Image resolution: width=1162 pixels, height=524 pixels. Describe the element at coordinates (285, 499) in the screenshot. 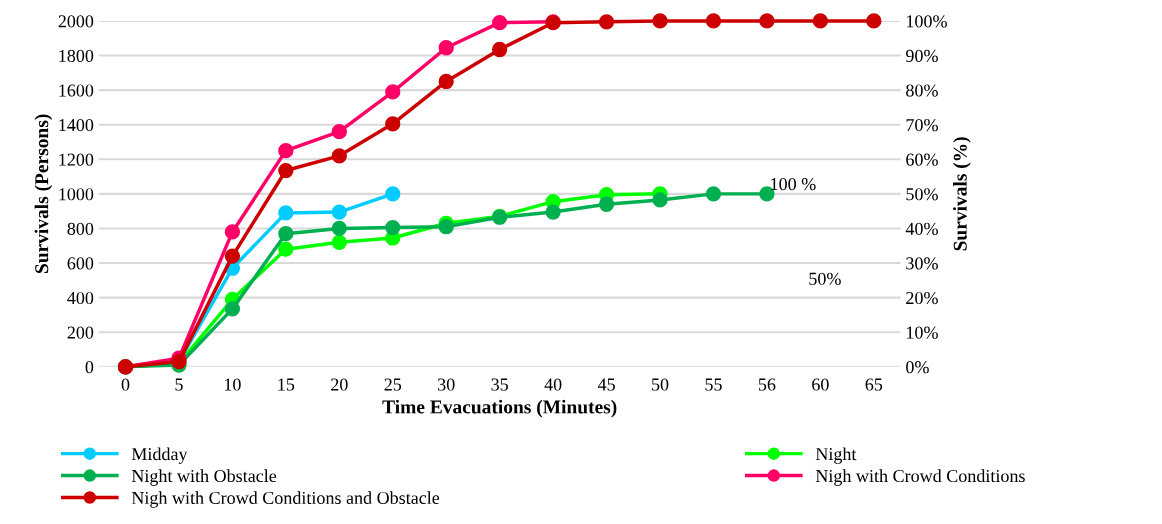

I see `legend-label: Nigh with Crowd Conditions and Obstacle` at that location.